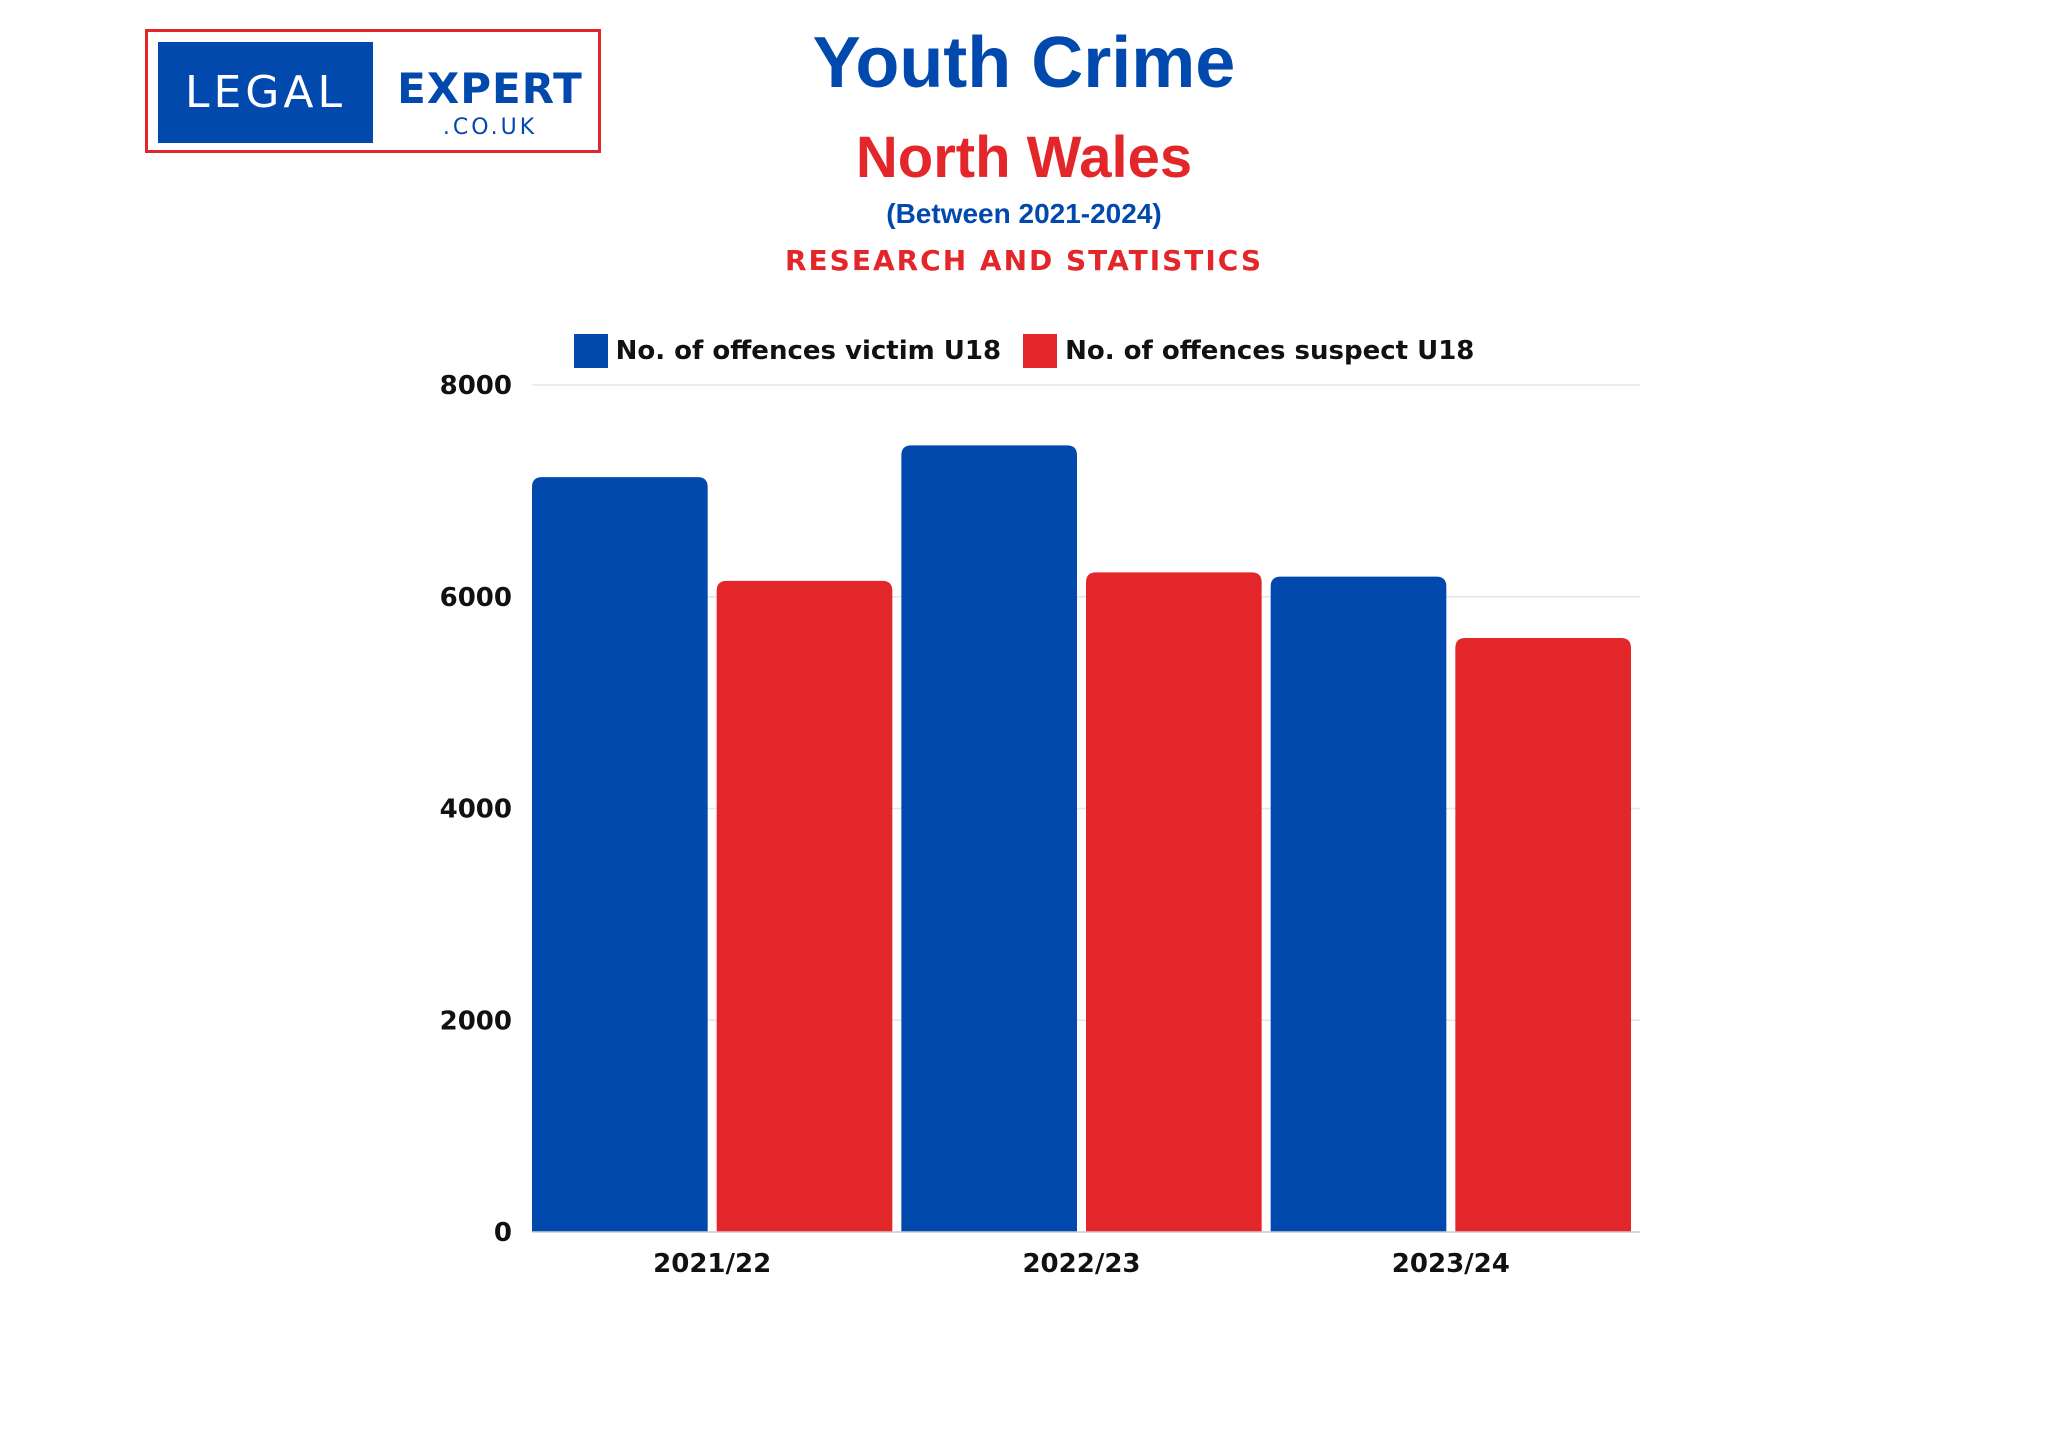 This screenshot has height=1434, width=2048. Describe the element at coordinates (1024, 260) in the screenshot. I see `tagline: RESEARCH AND STATISTICS` at that location.